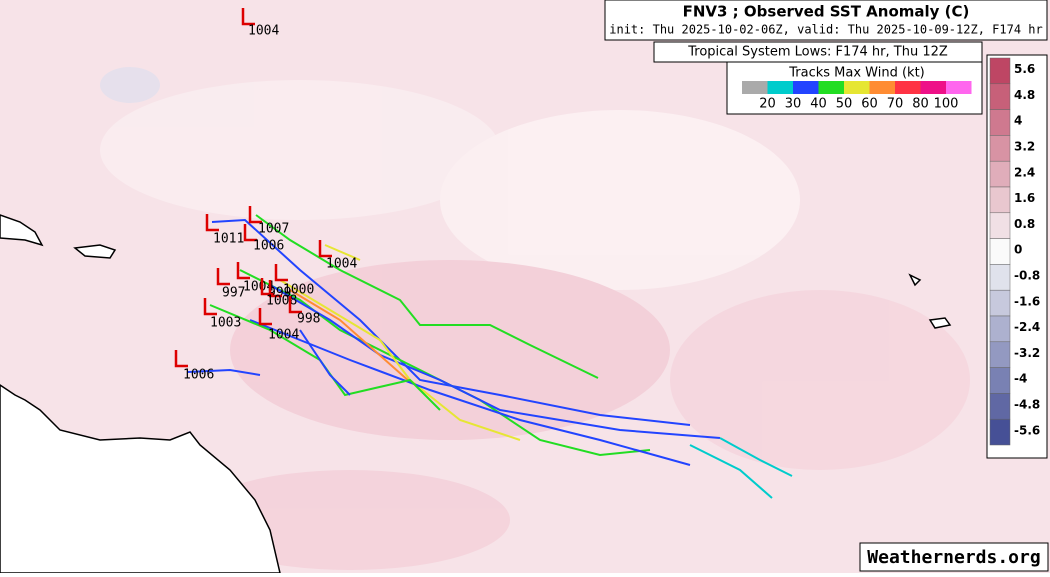 This screenshot has height=577, width=1050. I want to click on lows-title: Tropical System Lows: F174 hr, Thu 12Z, so click(817, 52).